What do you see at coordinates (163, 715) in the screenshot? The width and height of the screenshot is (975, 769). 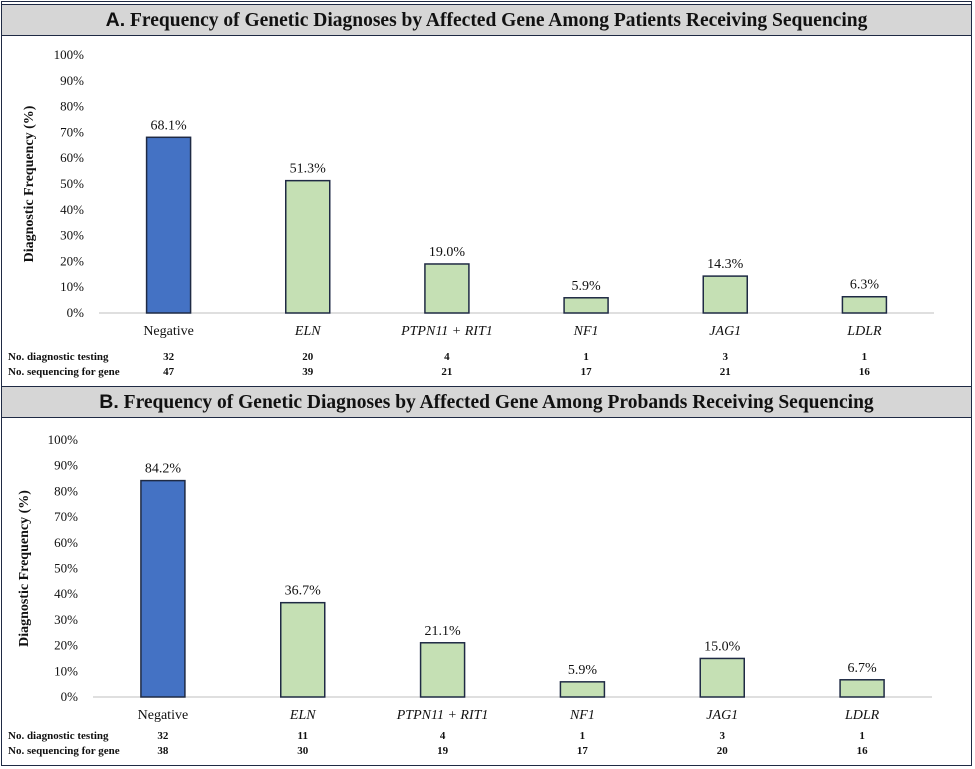 I see `panel-b-category-label: Negative` at bounding box center [163, 715].